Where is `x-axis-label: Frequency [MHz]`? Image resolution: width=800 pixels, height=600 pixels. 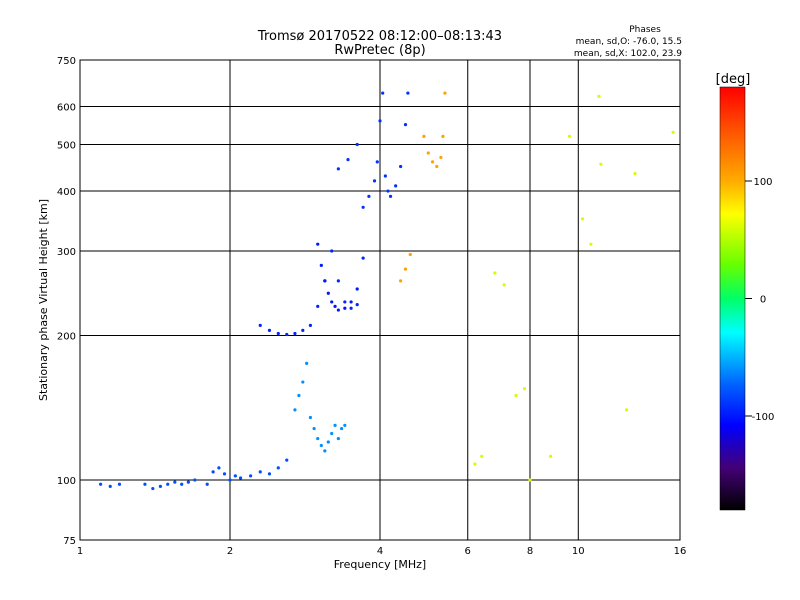
x-axis-label: Frequency [MHz] is located at coordinates (380, 564).